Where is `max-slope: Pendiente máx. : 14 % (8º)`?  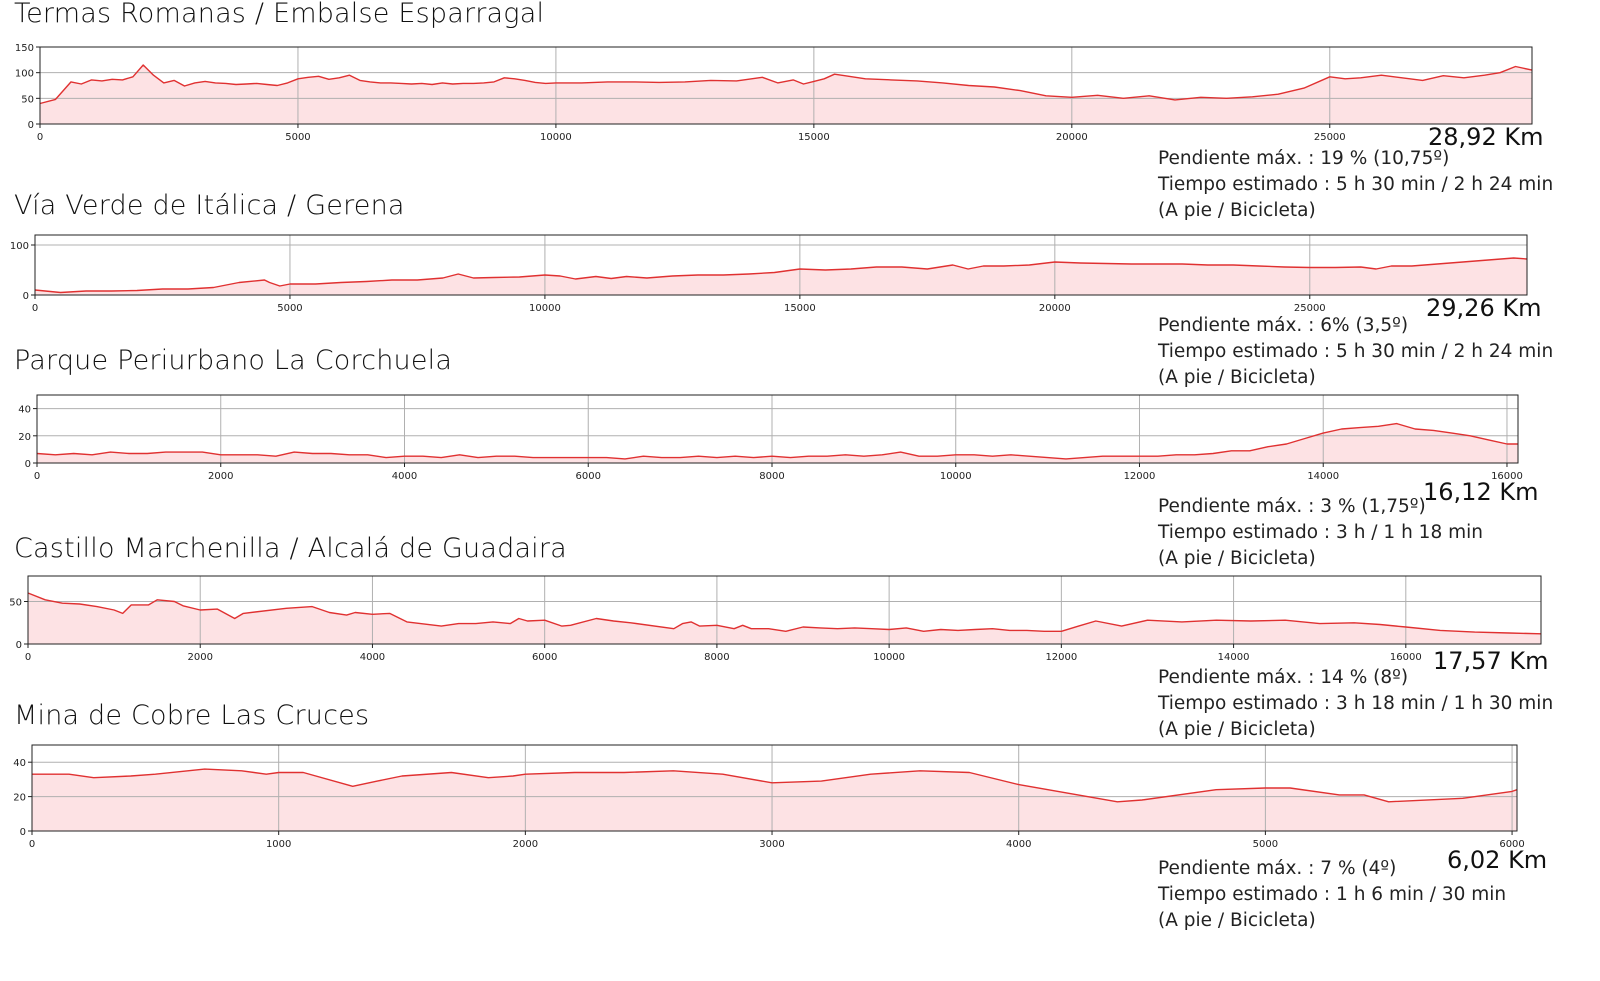 max-slope: Pendiente máx. : 14 % (8º) is located at coordinates (1283, 677).